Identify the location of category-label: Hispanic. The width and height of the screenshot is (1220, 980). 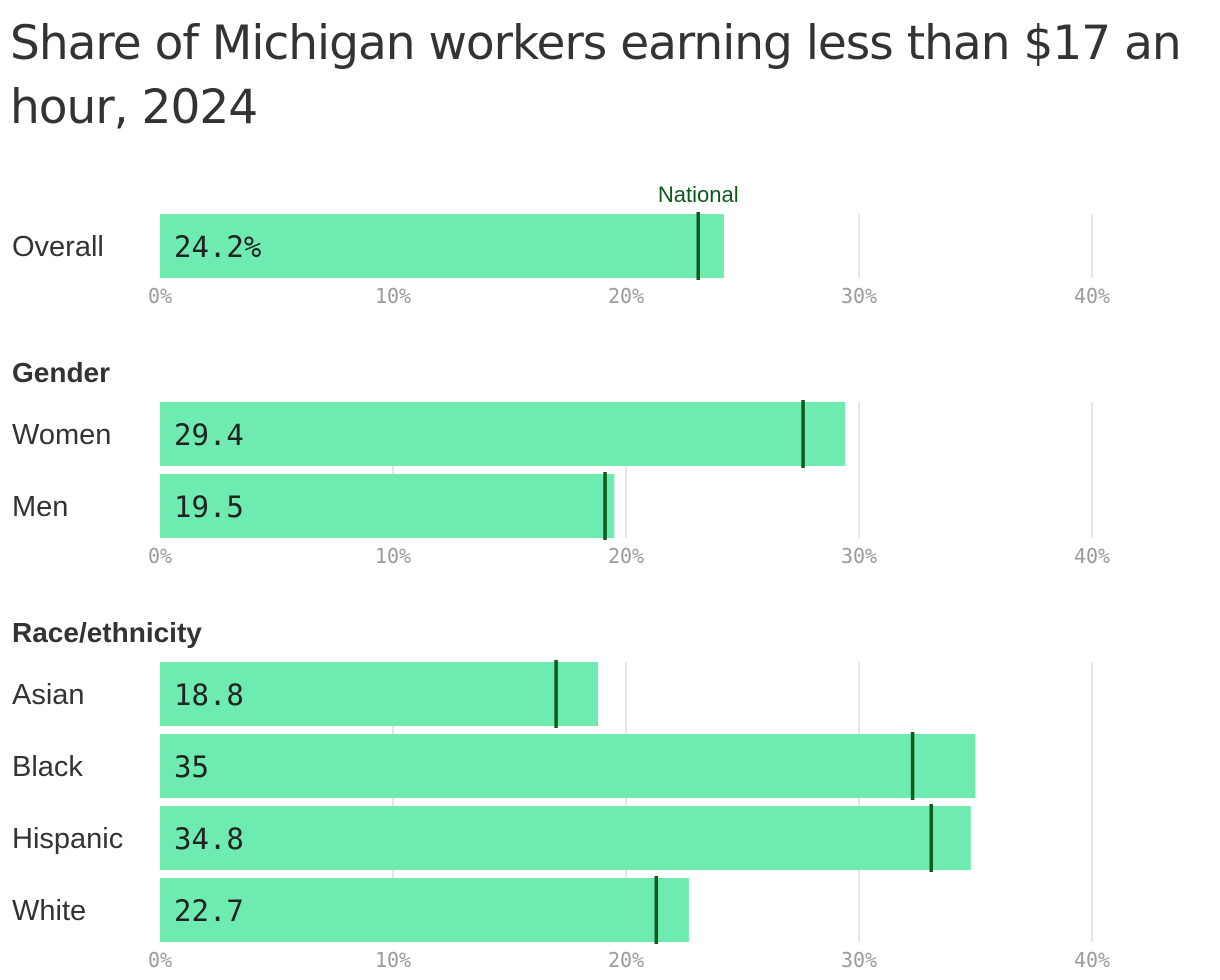
(67, 839).